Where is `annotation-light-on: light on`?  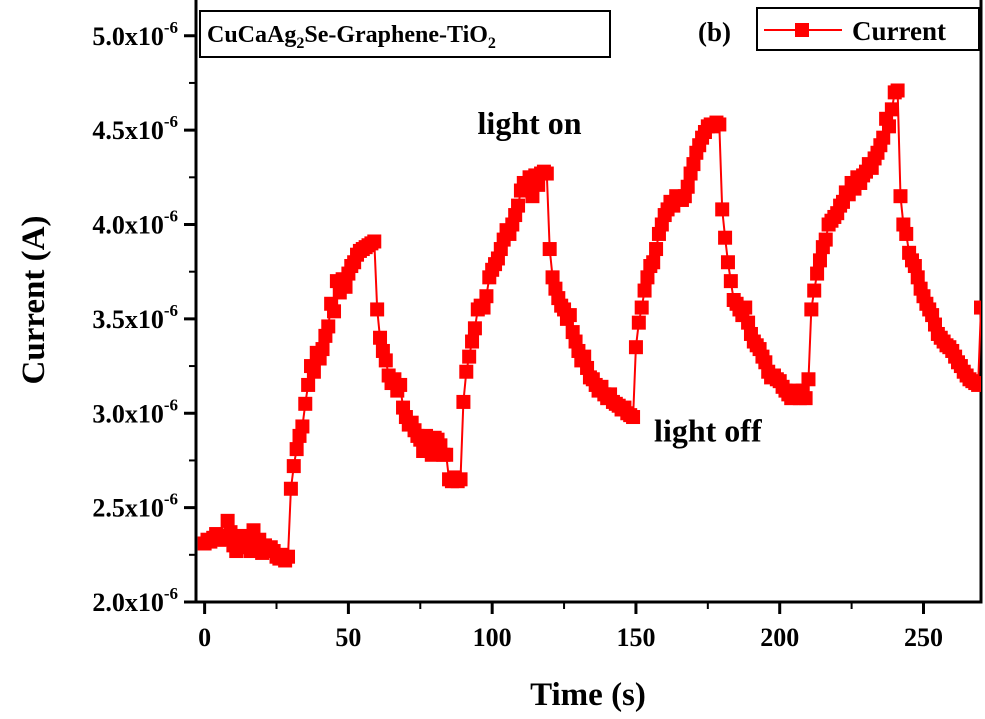
annotation-light-on: light on is located at coordinates (530, 123).